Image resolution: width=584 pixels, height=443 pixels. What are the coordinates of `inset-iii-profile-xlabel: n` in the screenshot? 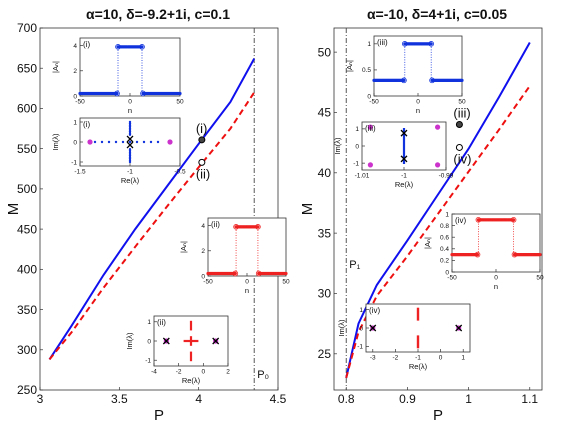 It's located at (418, 110).